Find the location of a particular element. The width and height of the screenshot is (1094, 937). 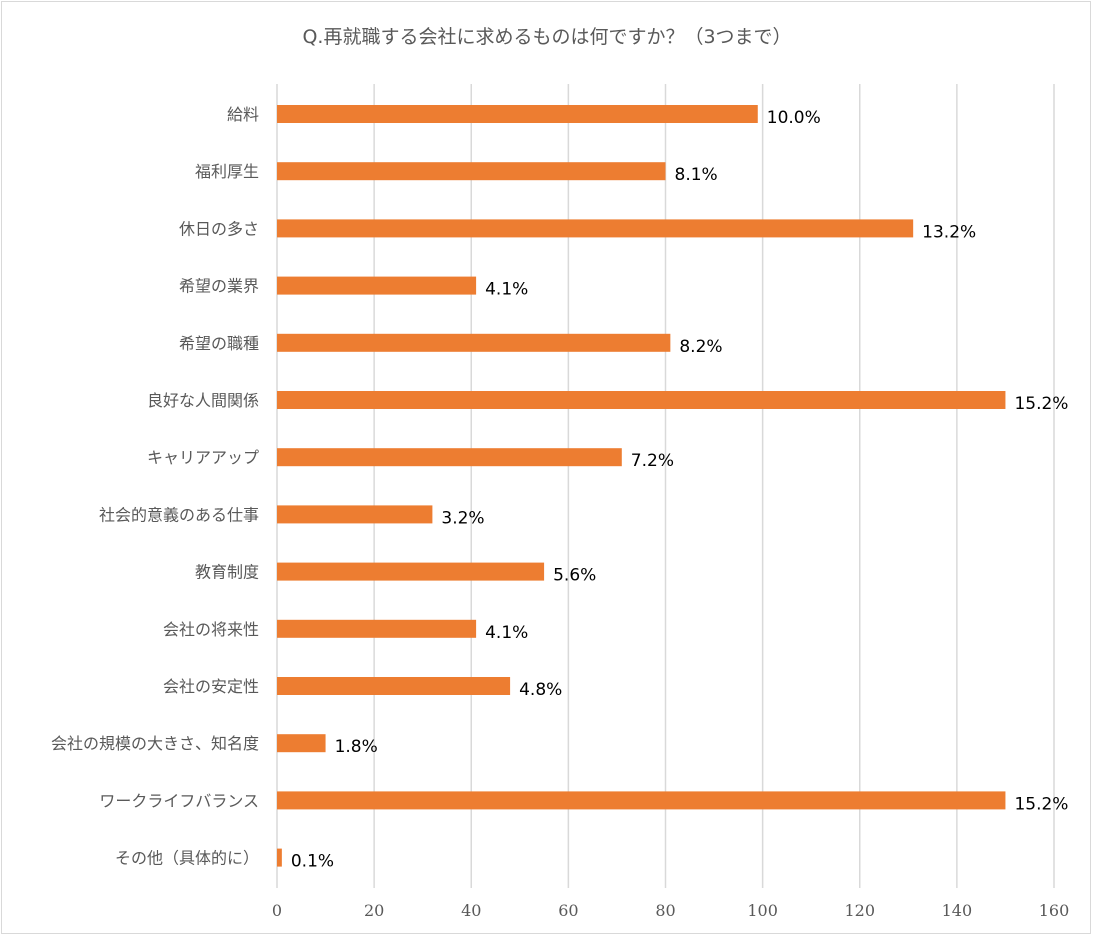

x-tick-label: 0 is located at coordinates (277, 910).